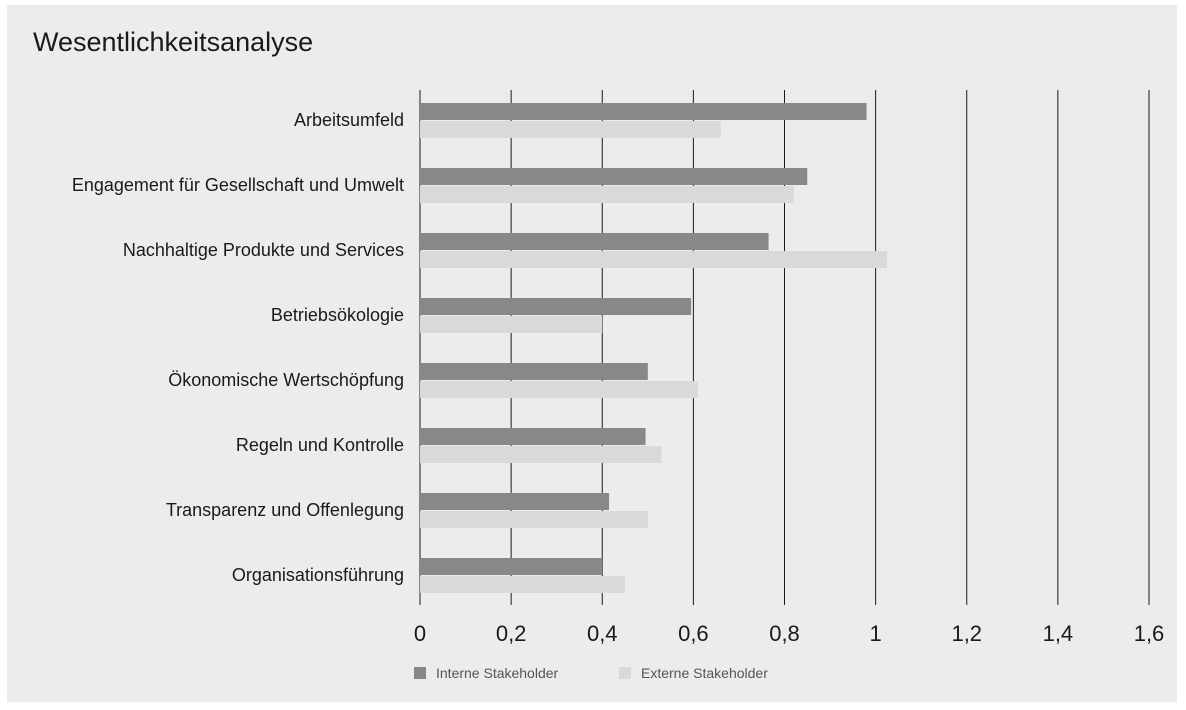  What do you see at coordinates (784, 633) in the screenshot?
I see `tick-label-4: 0,8` at bounding box center [784, 633].